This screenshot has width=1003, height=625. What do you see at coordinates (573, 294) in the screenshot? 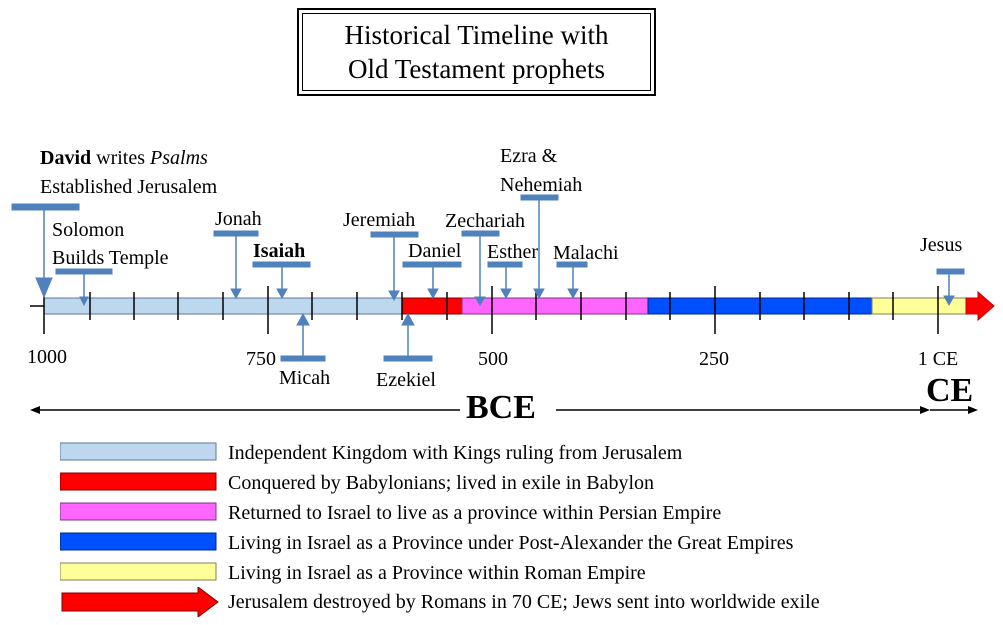
I see `marker-arrow-malachi` at bounding box center [573, 294].